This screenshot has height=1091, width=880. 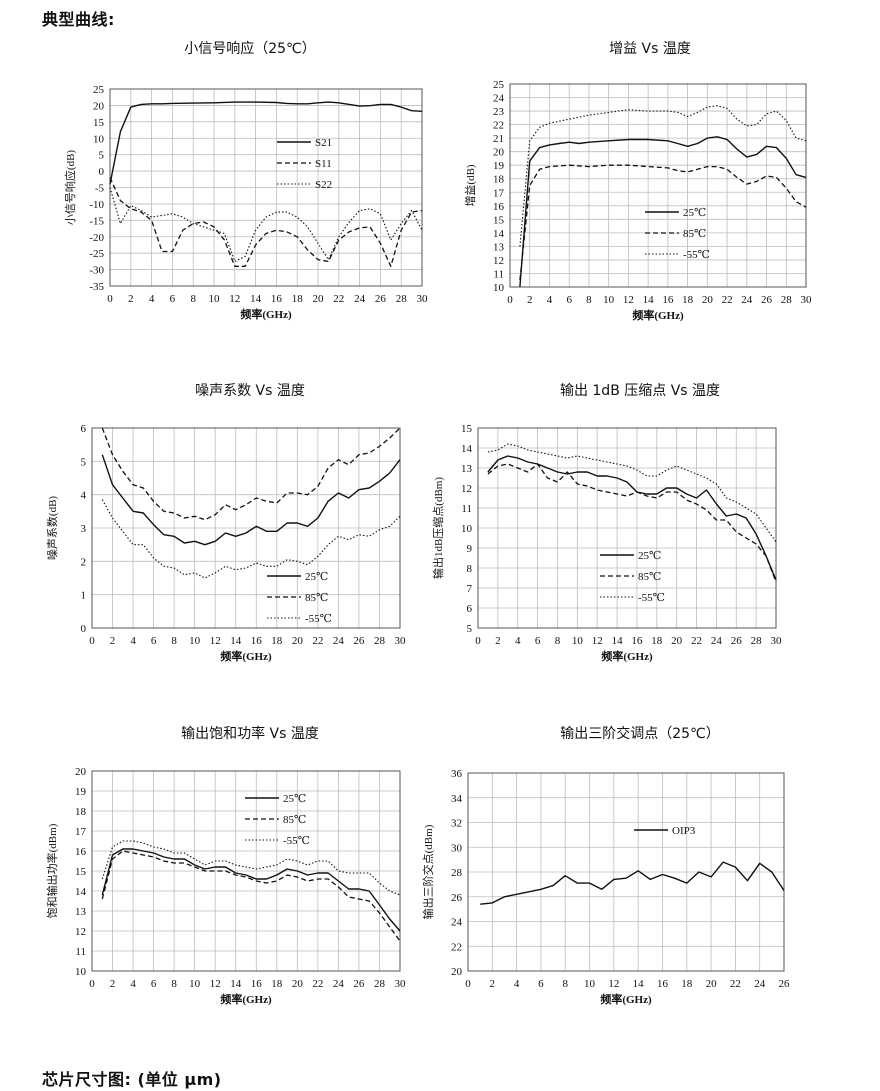 What do you see at coordinates (498, 126) in the screenshot?
I see `y-tick-label: 22` at bounding box center [498, 126].